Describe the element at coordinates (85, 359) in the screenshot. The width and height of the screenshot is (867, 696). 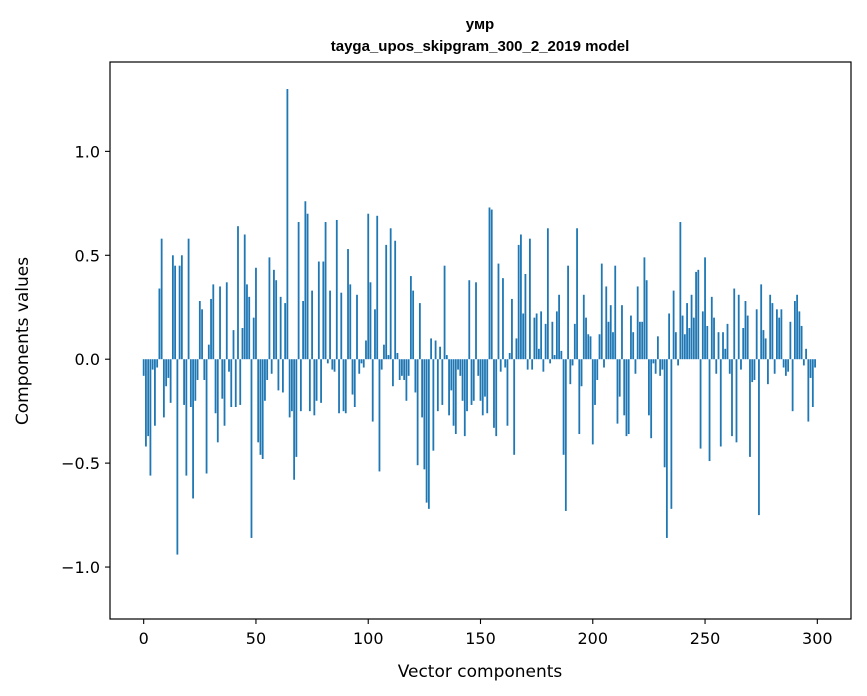
I see `y-axis-ticks: −1.0 −0.5 0.0 0.5 1.0` at that location.